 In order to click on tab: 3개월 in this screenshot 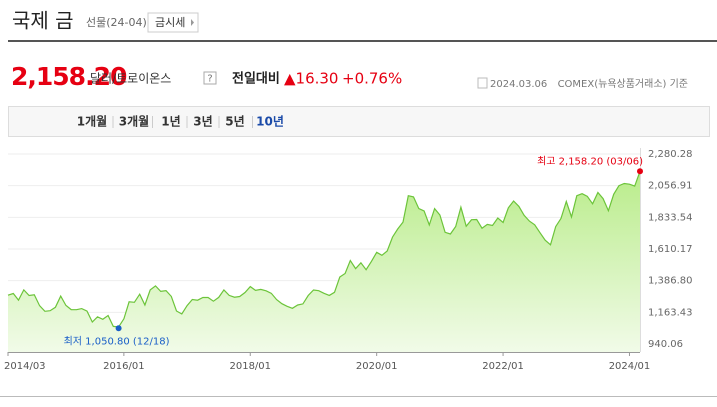, I will do `click(134, 121)`.